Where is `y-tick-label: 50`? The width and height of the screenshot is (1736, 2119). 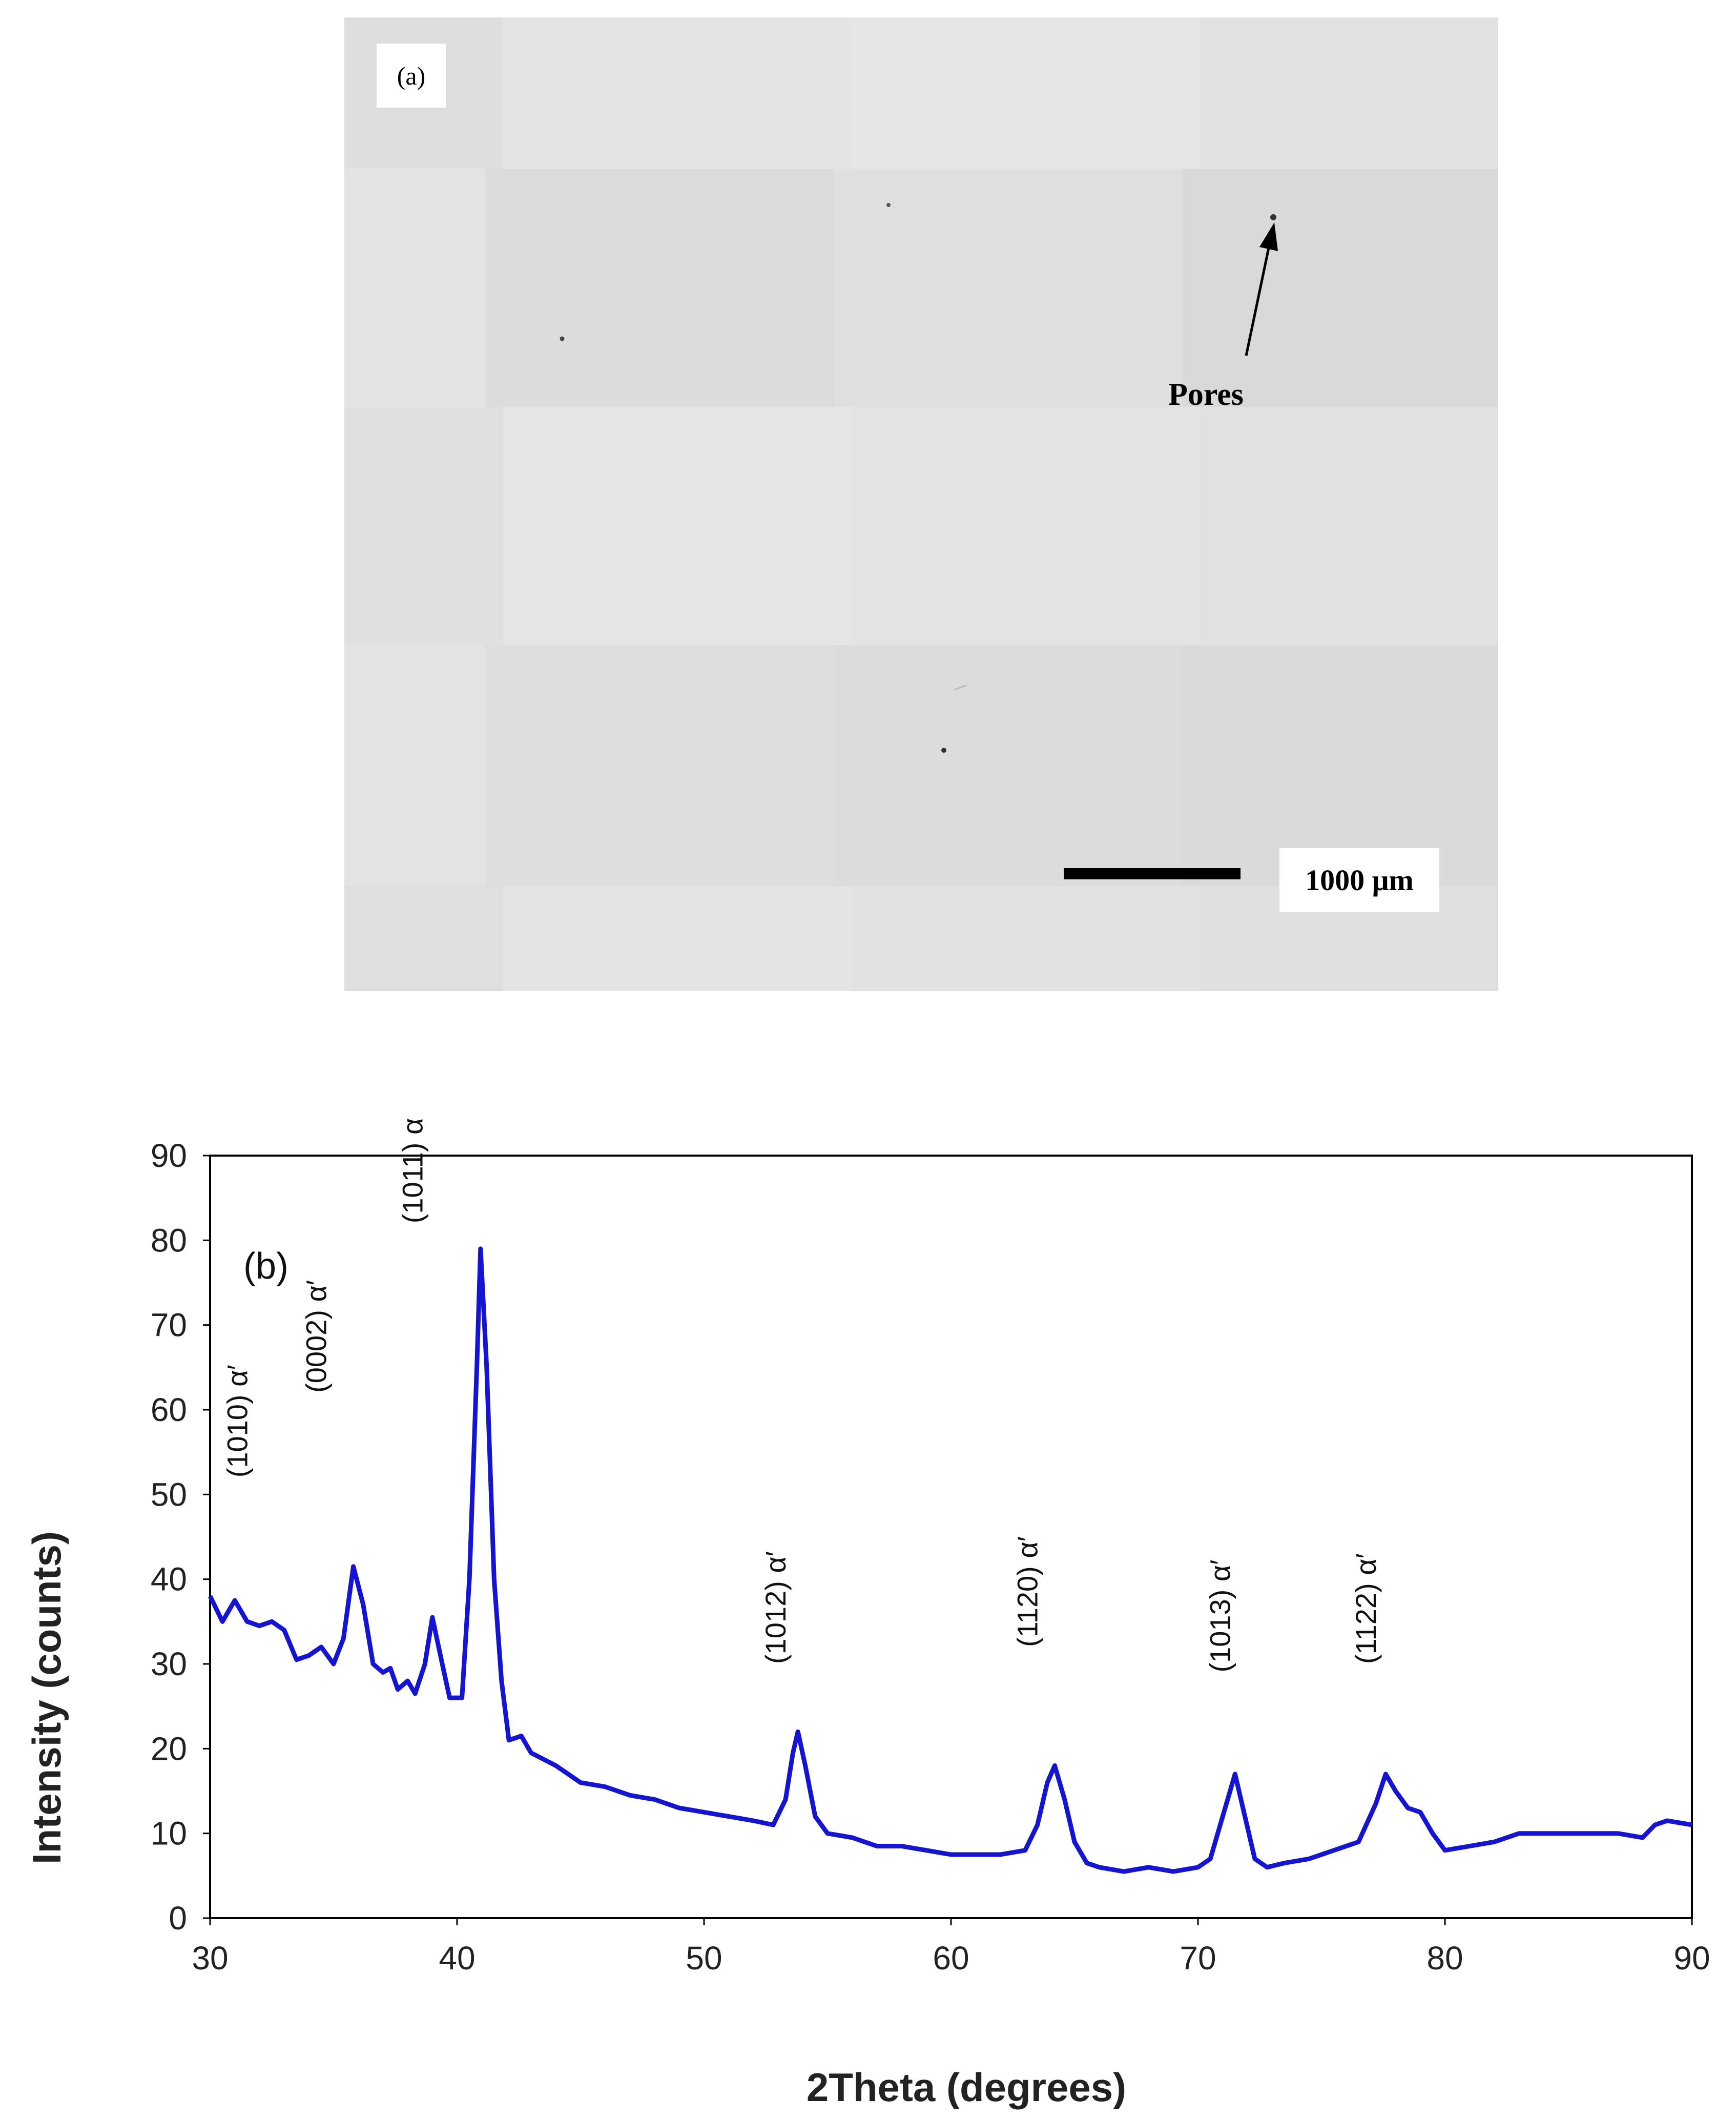
y-tick-label: 50 is located at coordinates (169, 1494).